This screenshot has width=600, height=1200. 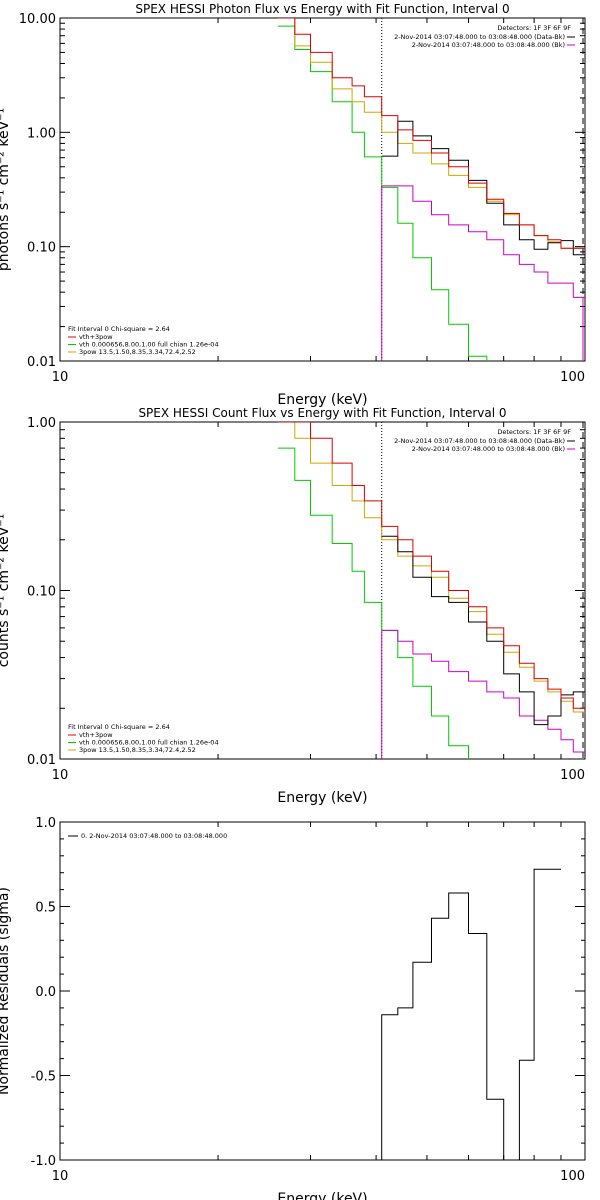 I want to click on series-residuals, so click(x=471, y=1014).